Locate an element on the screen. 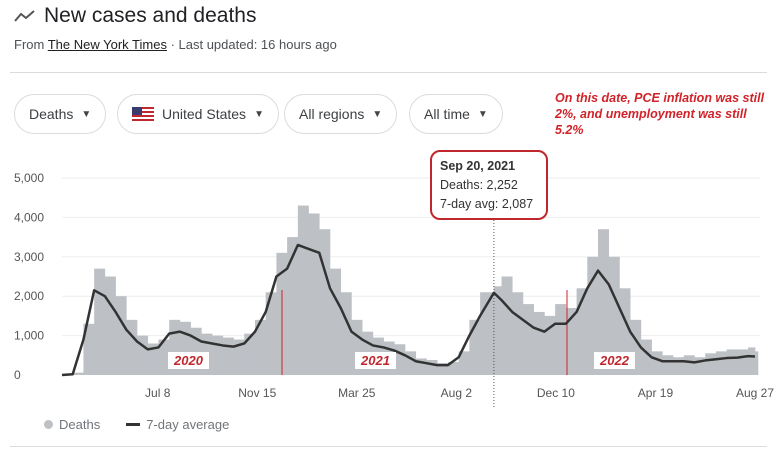  metric-label: Deaths is located at coordinates (51, 114).